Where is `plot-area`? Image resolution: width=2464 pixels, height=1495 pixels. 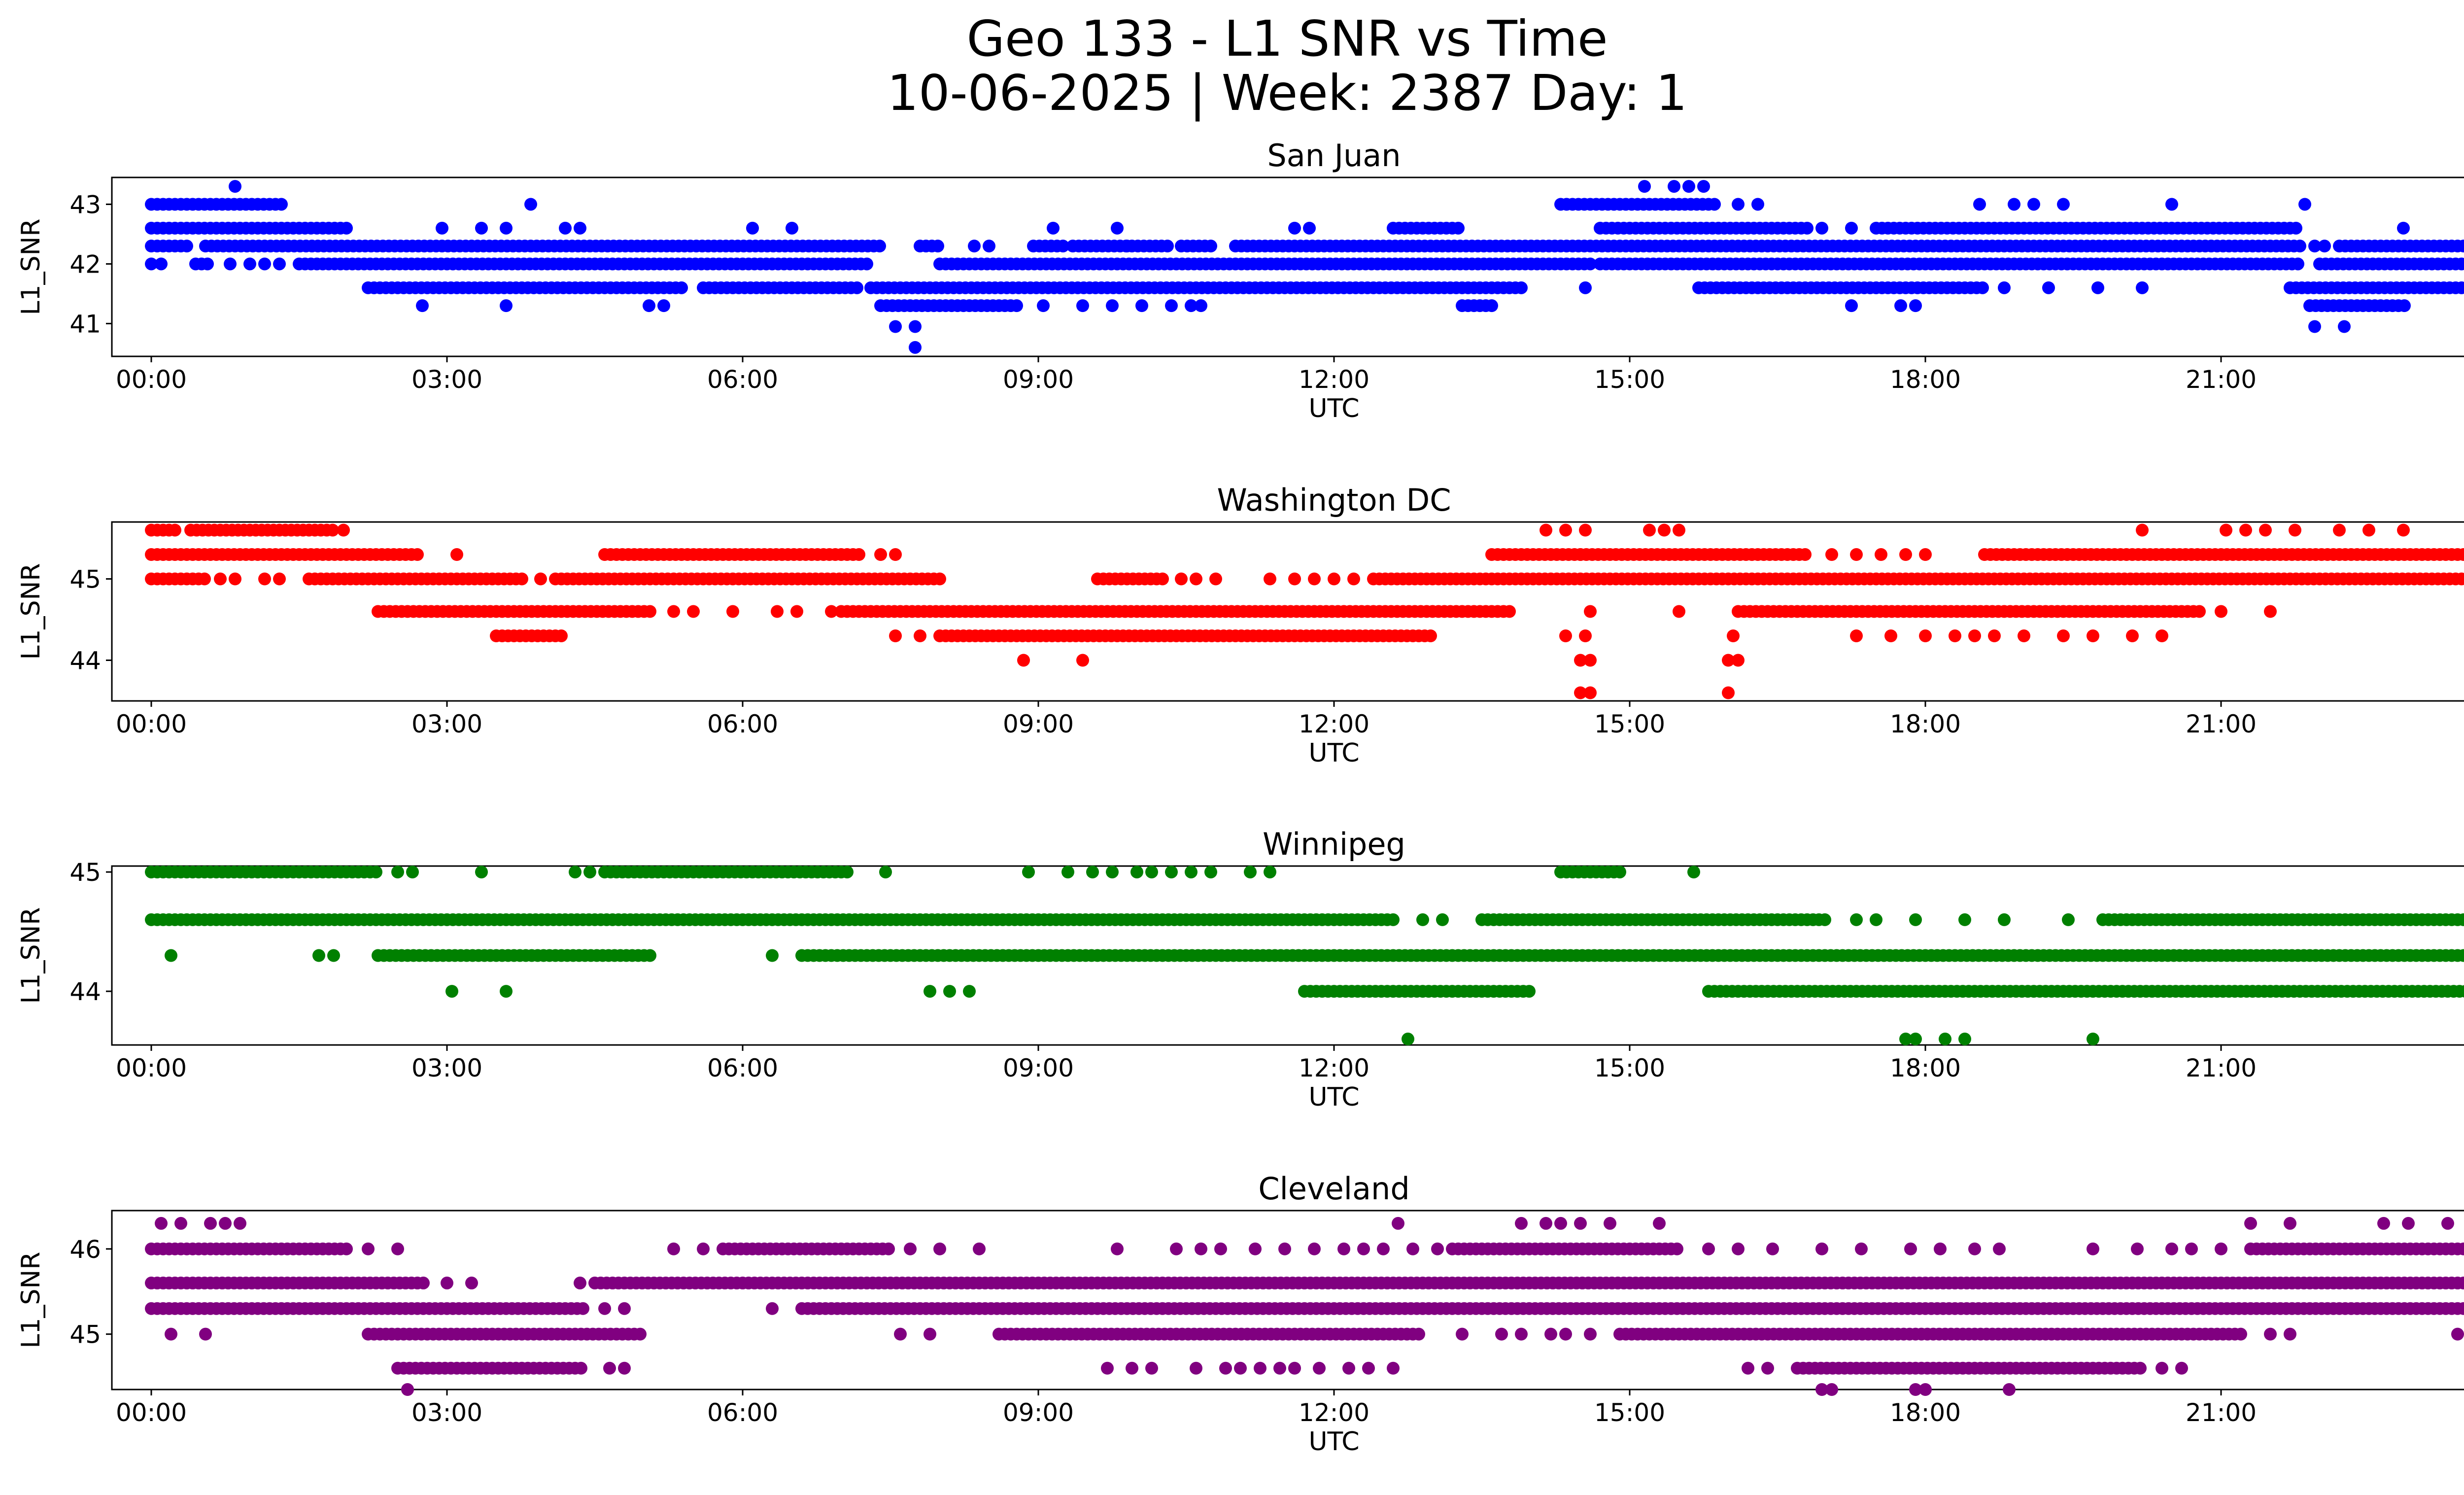 plot-area is located at coordinates (1287, 1300).